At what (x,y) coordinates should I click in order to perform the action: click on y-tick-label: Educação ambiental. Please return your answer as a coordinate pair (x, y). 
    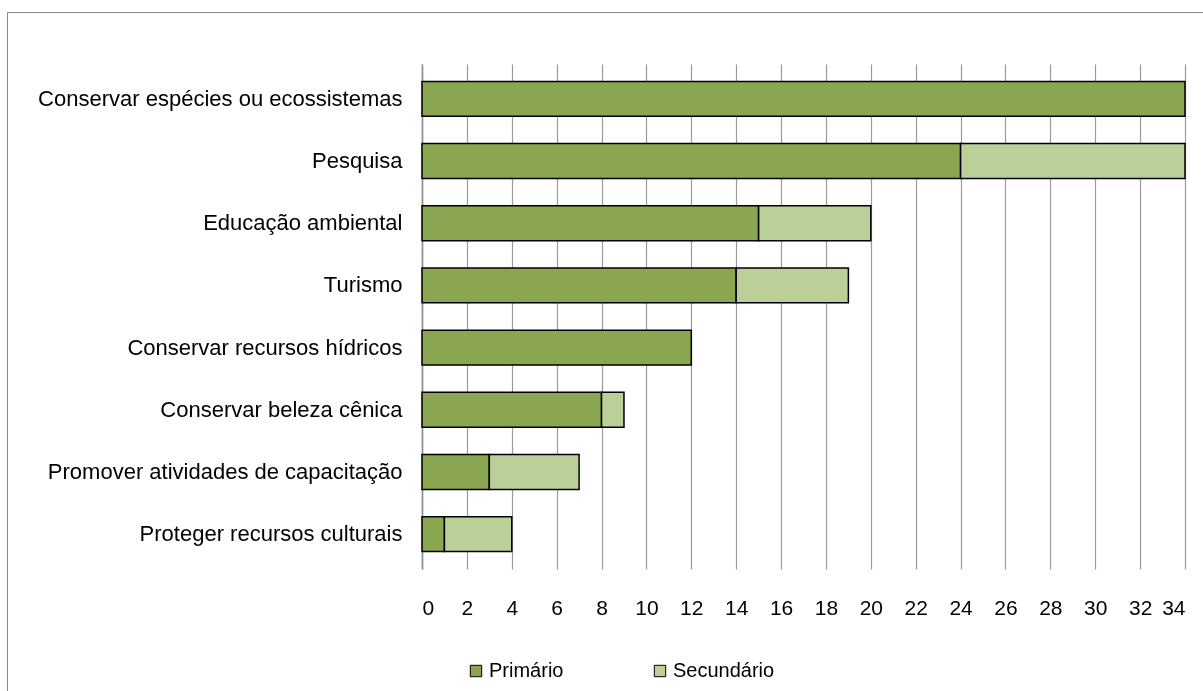
    Looking at the image, I should click on (303, 223).